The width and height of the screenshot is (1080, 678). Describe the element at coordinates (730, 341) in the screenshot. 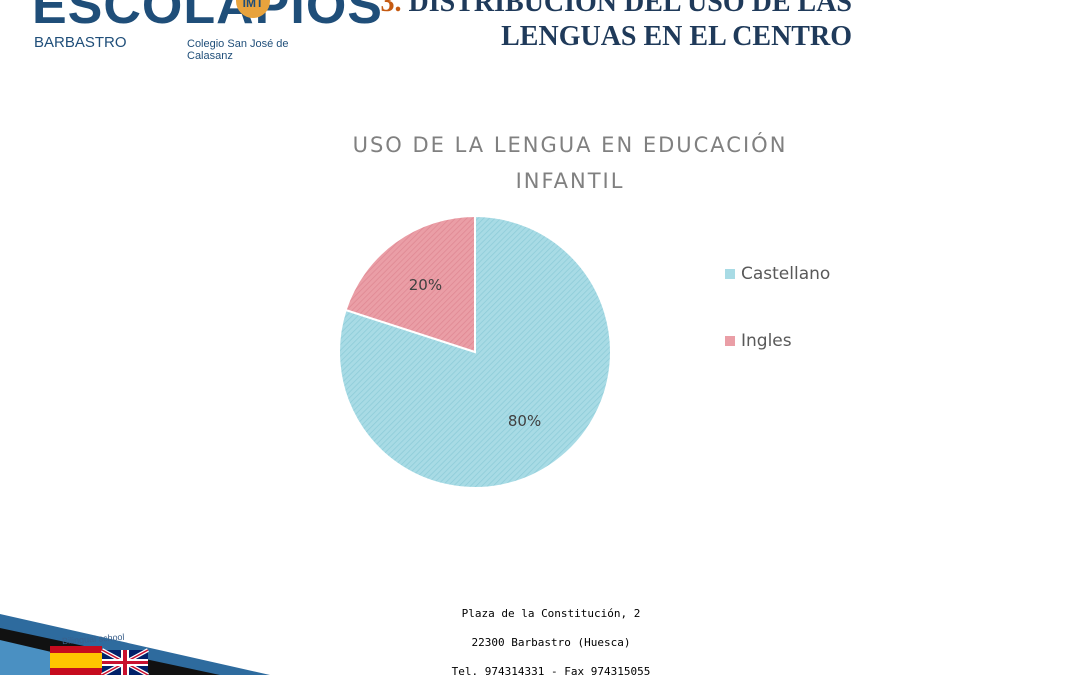

I see `legend-swatch-ingles` at that location.